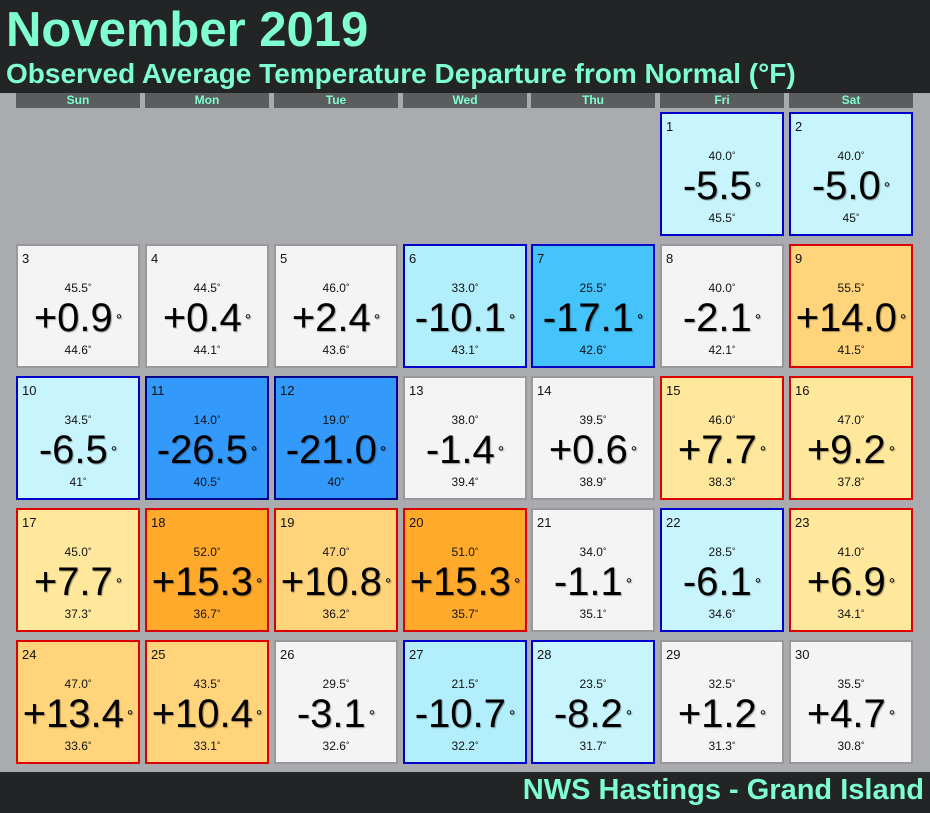 This screenshot has width=930, height=813. I want to click on observed-temp: 52.0°, so click(207, 552).